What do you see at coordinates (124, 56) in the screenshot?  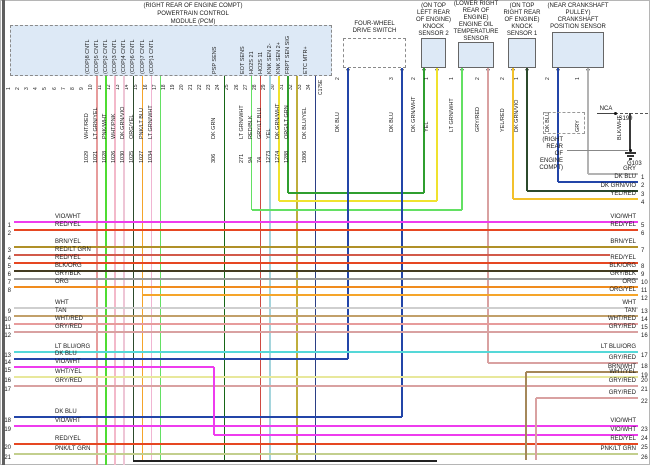 I see `pcm-pin-label: (COP)4 CNTL` at bounding box center [124, 56].